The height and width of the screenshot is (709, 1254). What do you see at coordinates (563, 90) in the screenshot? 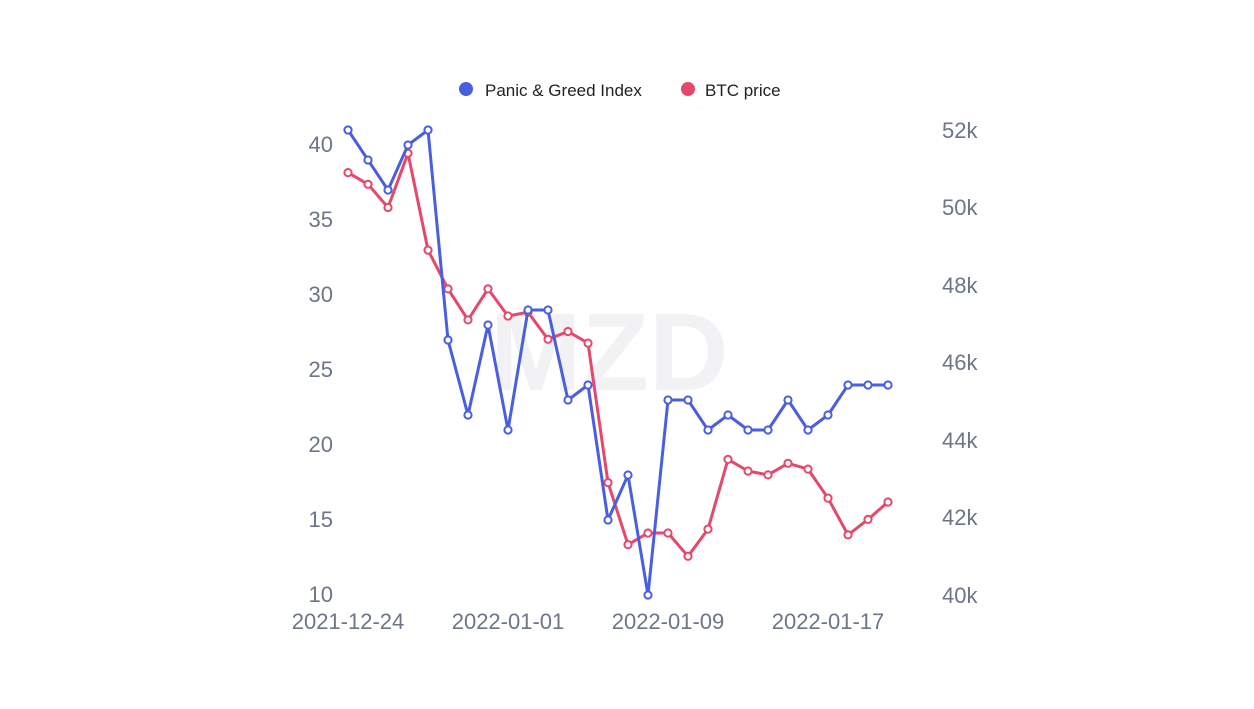
I see `legend-label-panic-greed: Panic & Greed Index` at bounding box center [563, 90].